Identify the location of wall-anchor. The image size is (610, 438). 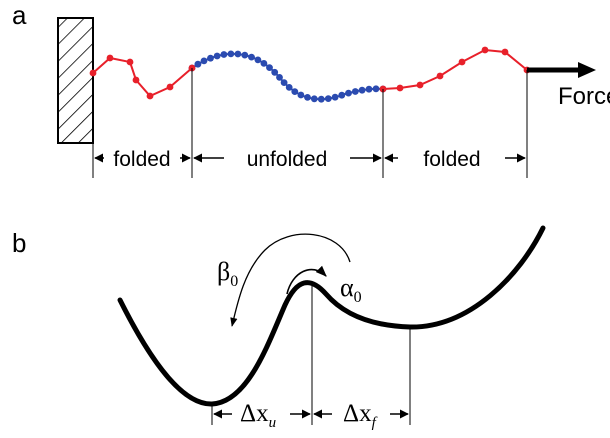
(75, 80).